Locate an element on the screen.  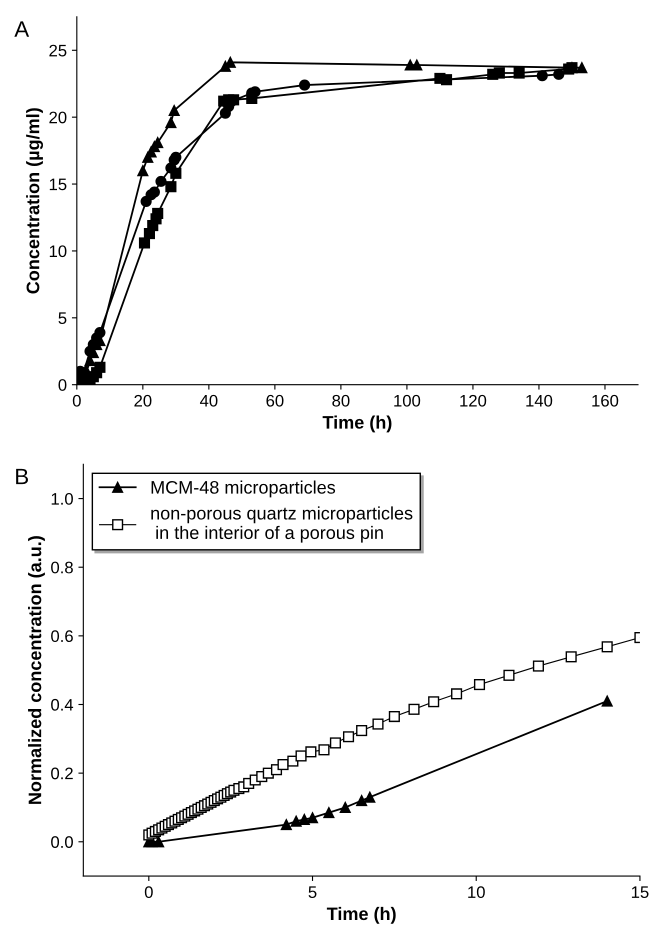
chart-title: A is located at coordinates (22, 29).